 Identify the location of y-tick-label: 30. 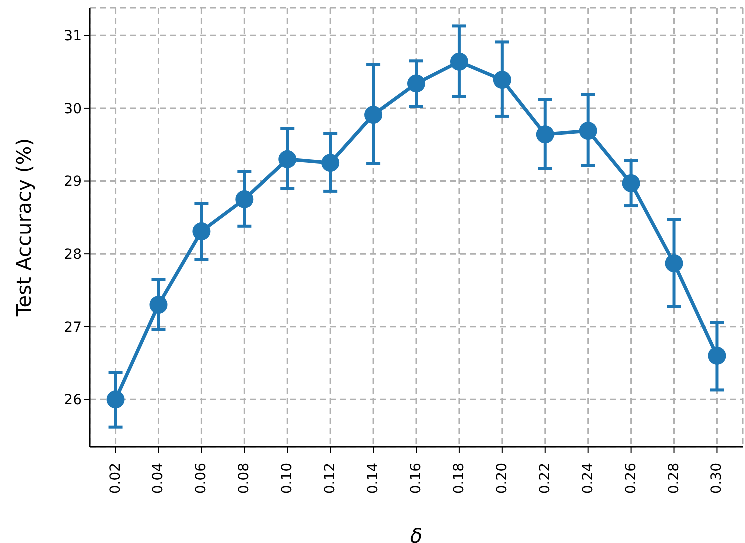
(73, 109).